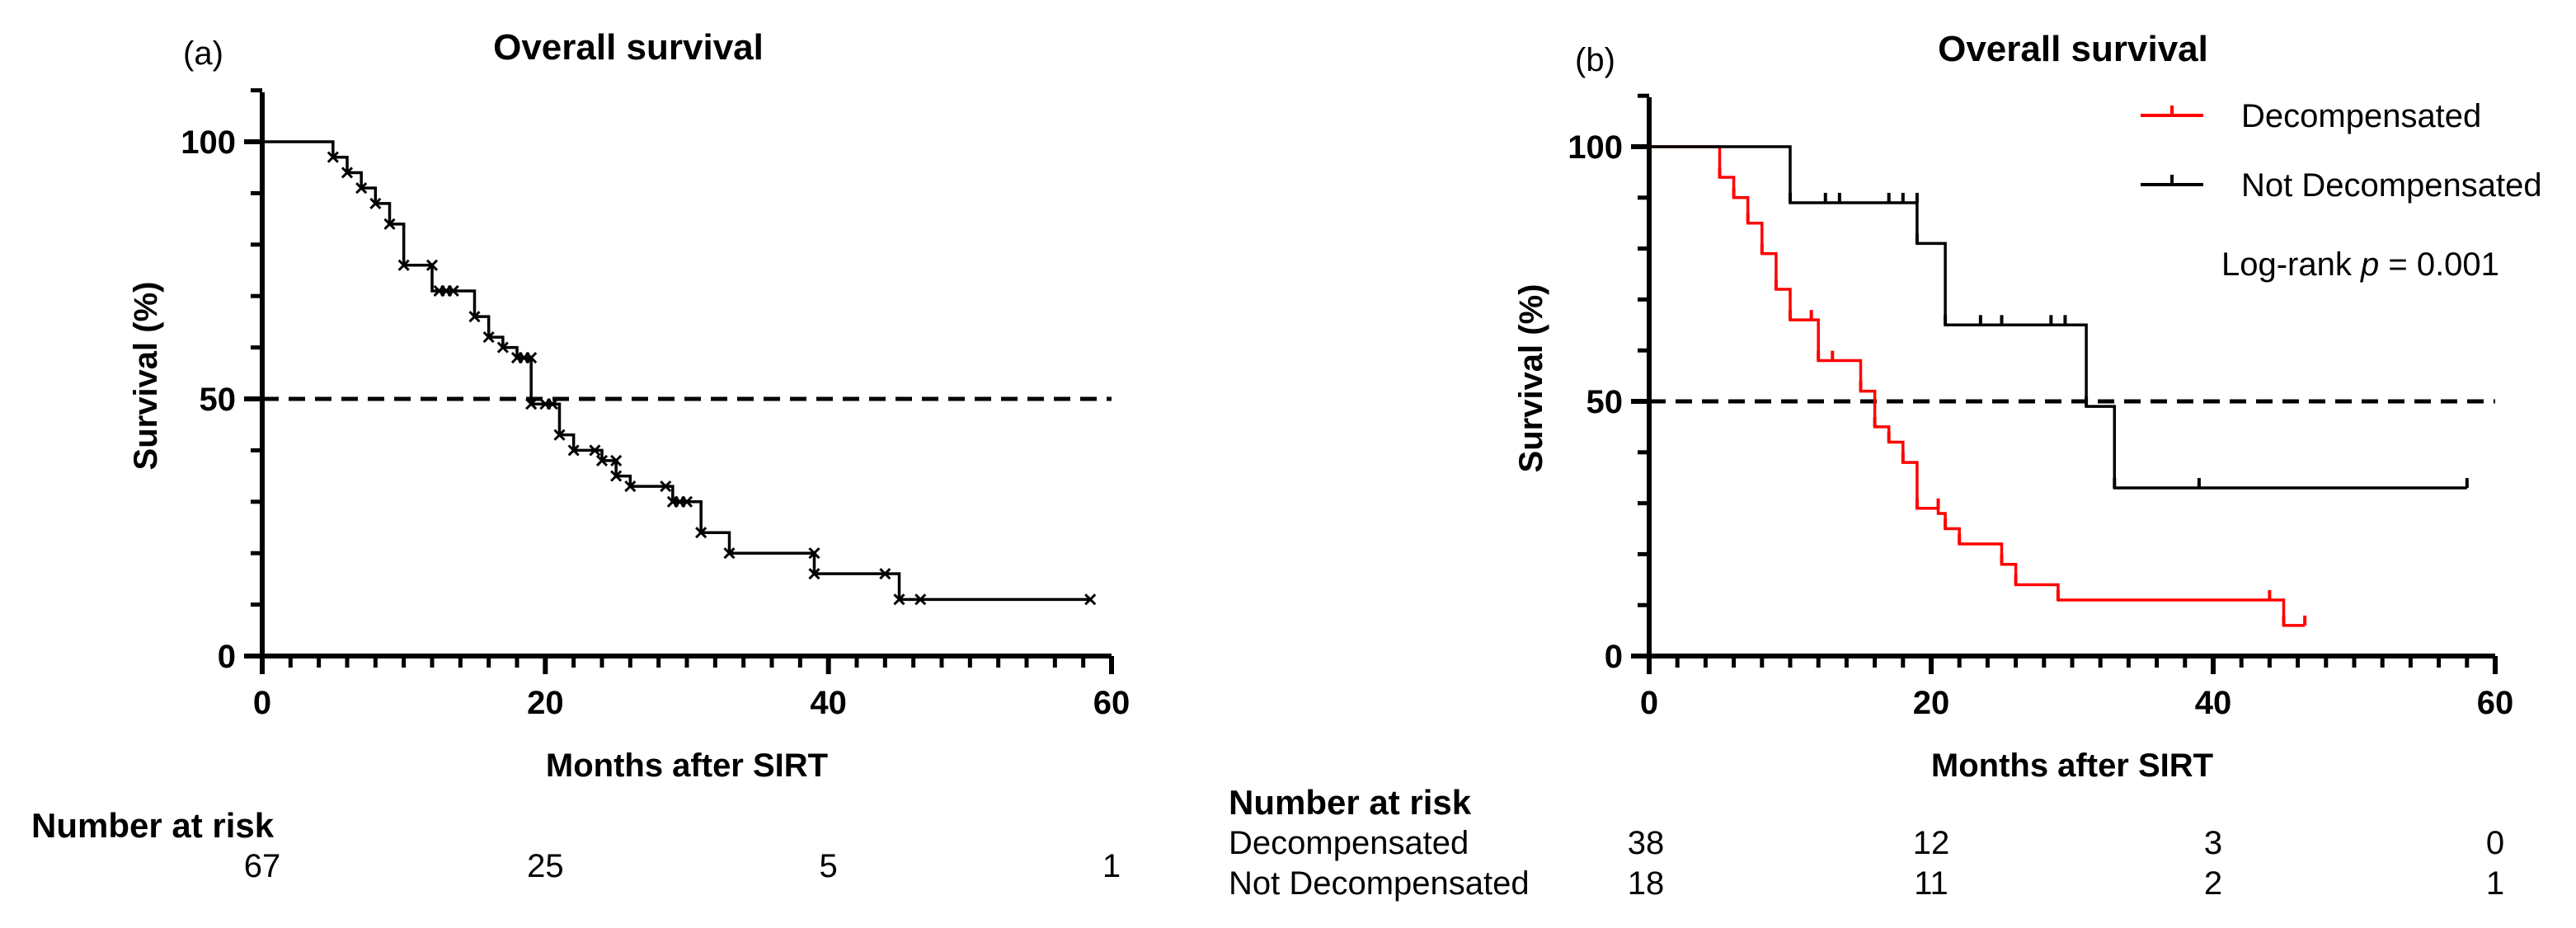 The image size is (2576, 928). What do you see at coordinates (2213, 843) in the screenshot?
I see `risk-value: 3` at bounding box center [2213, 843].